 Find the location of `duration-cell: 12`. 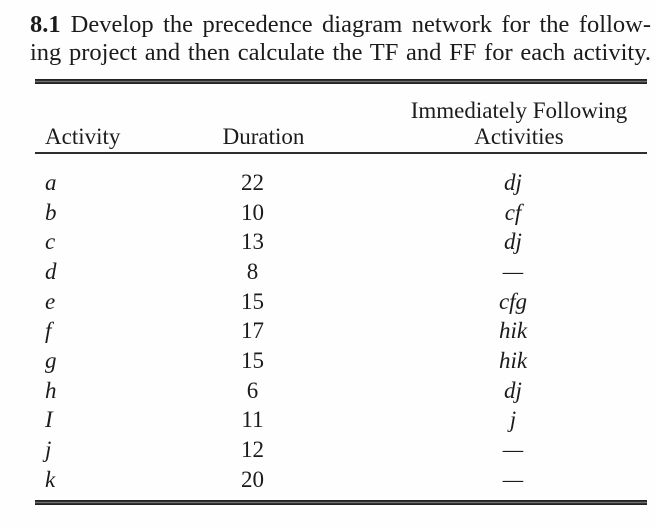

duration-cell: 12 is located at coordinates (252, 450).